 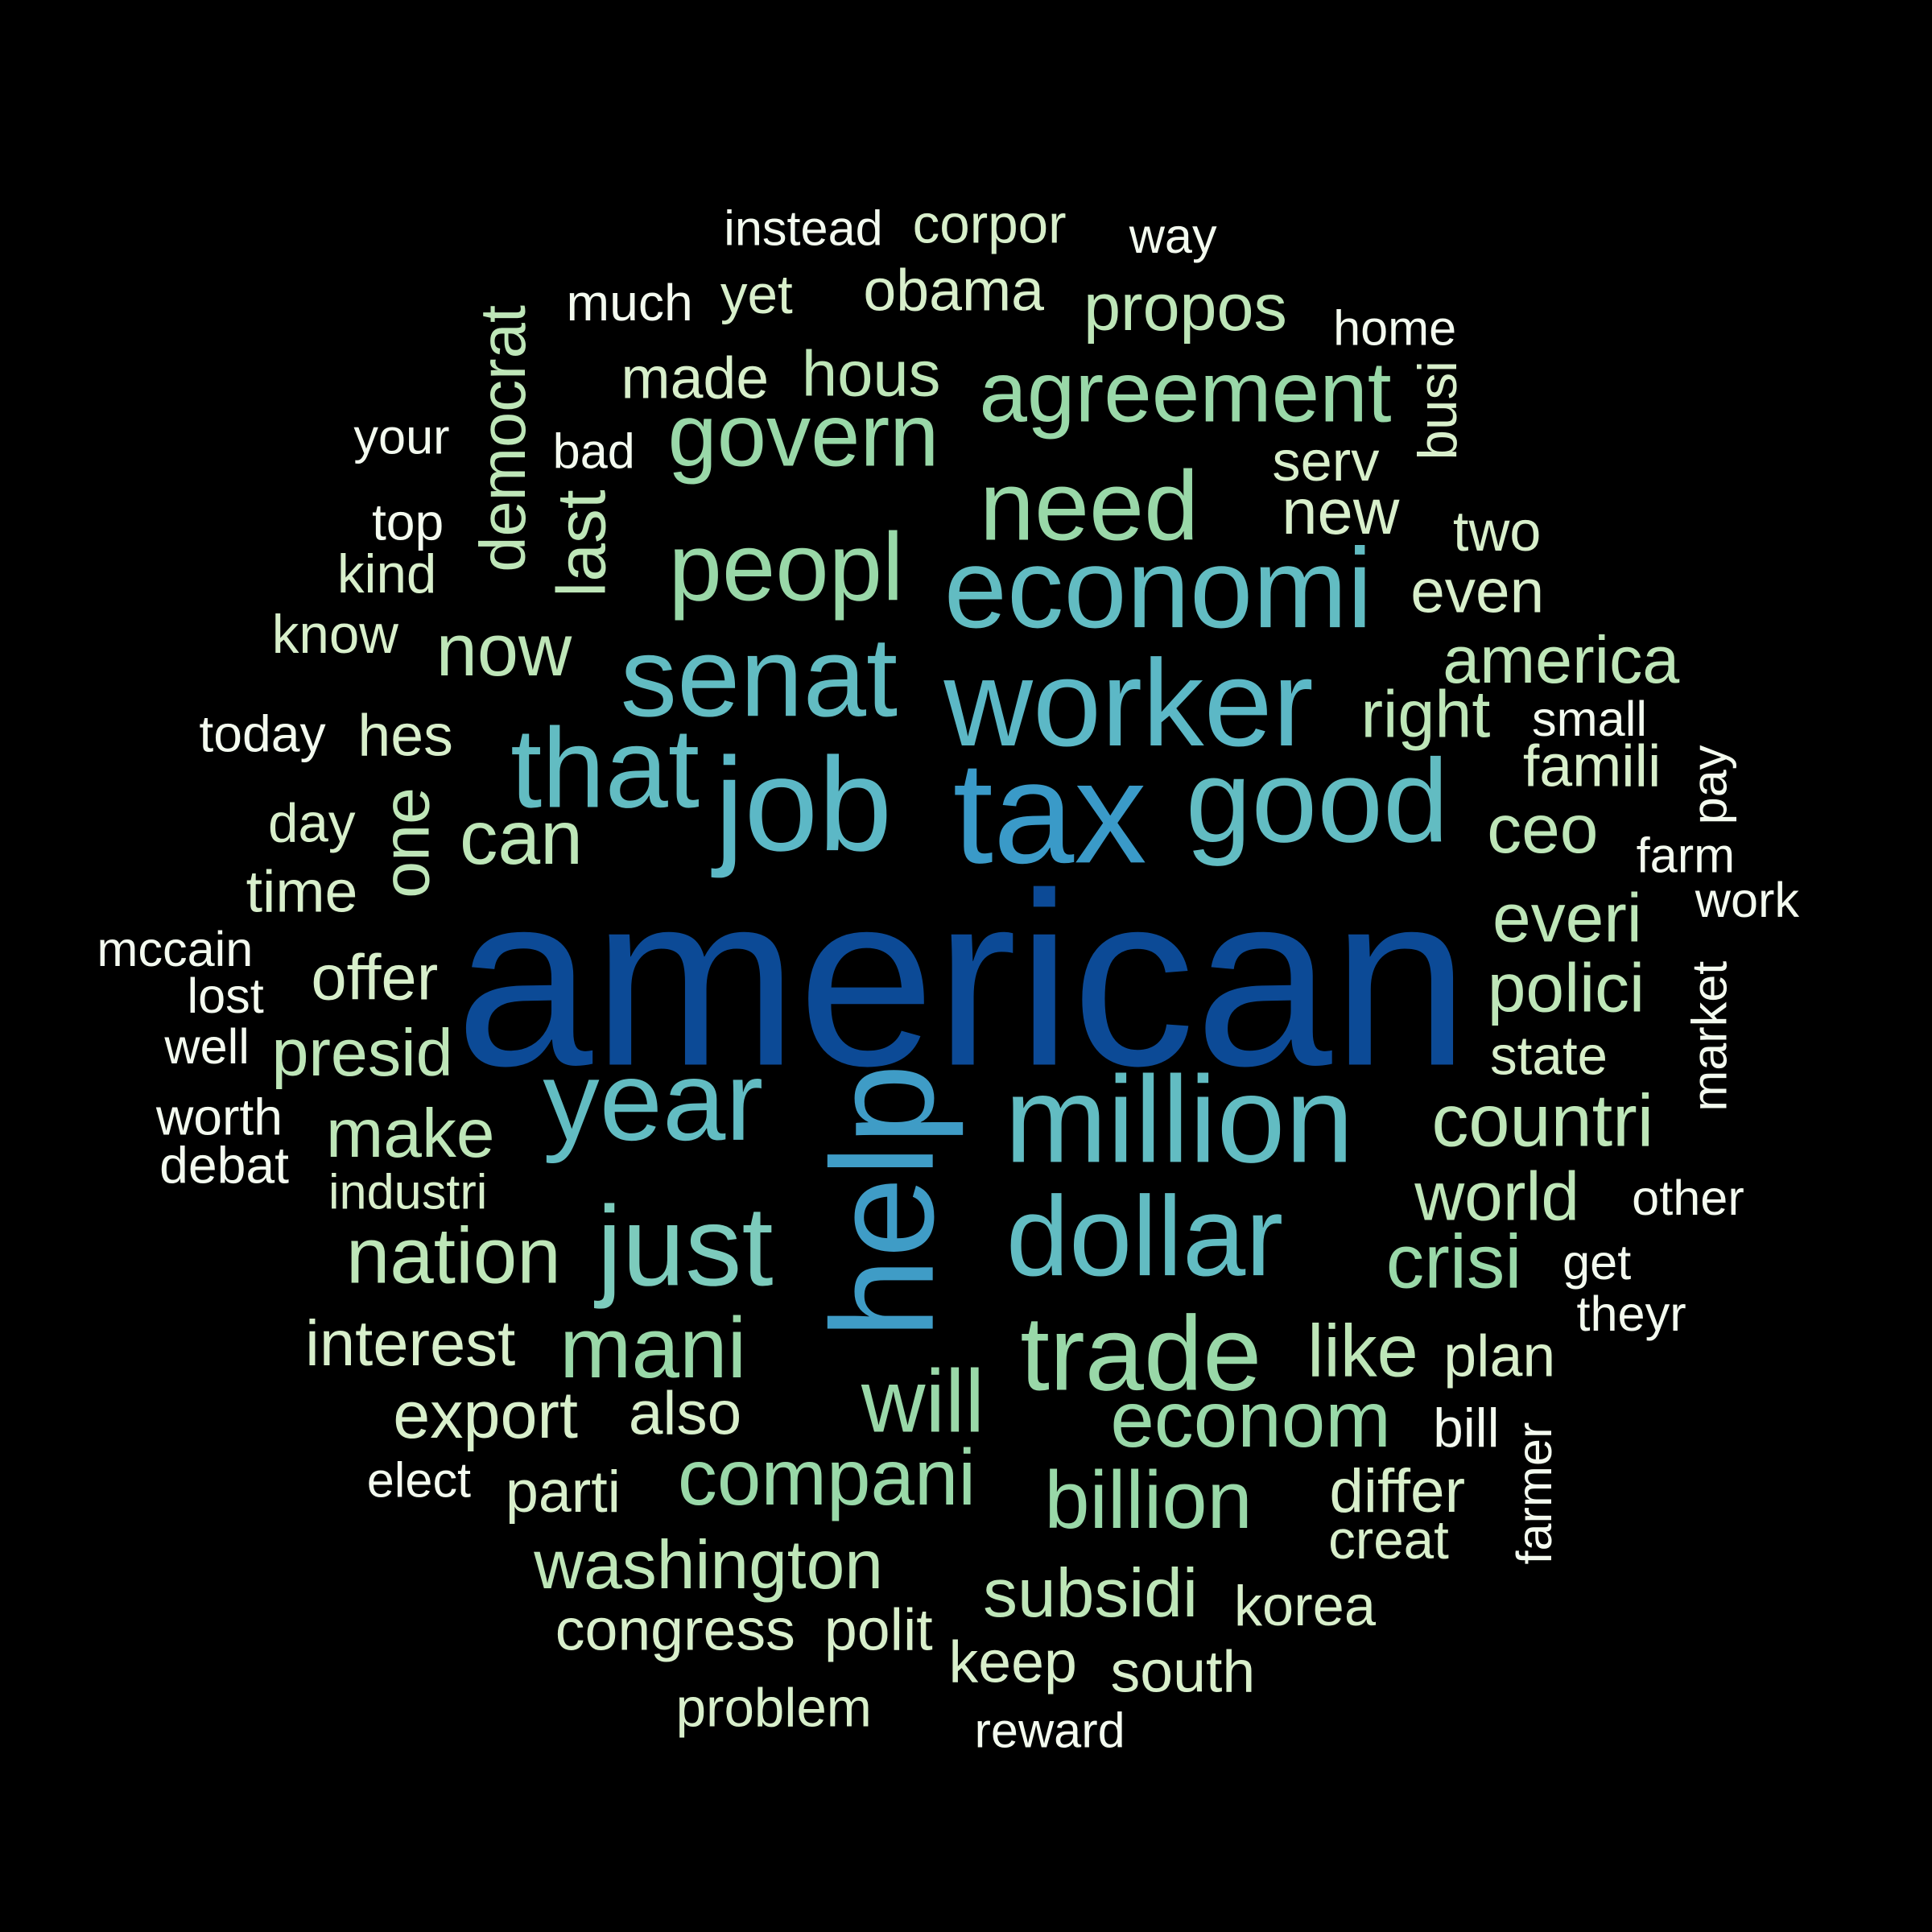 I want to click on word-today: today, so click(x=262, y=733).